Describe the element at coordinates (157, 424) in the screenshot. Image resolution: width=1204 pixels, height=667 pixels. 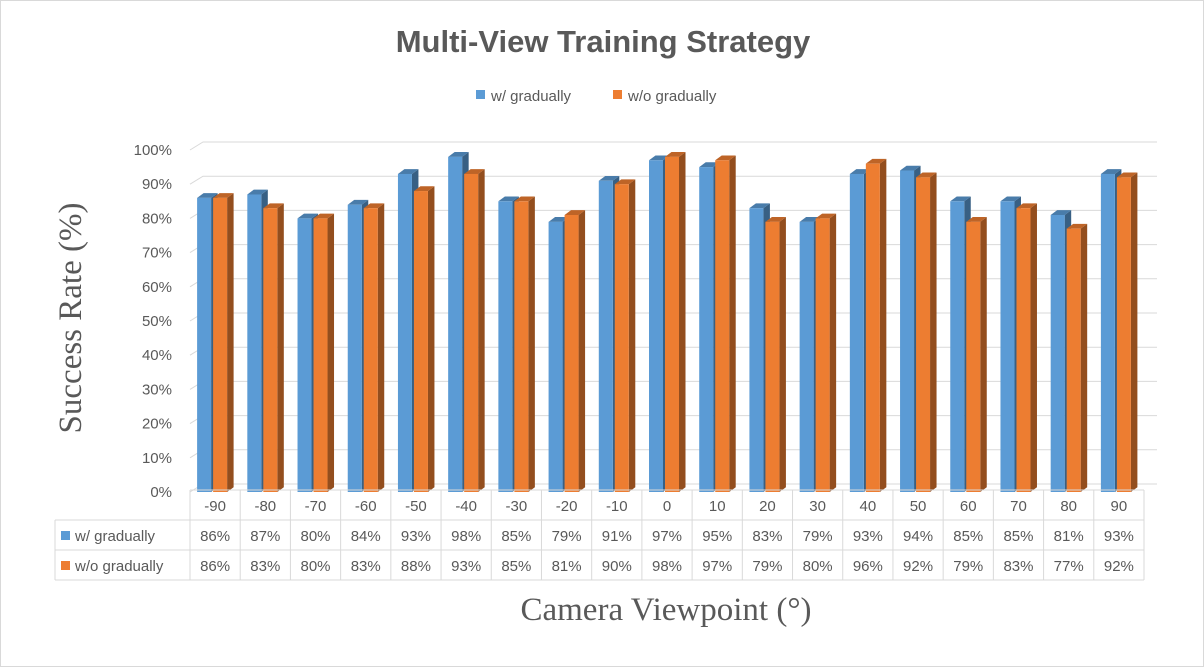
I see `y-tick-label: 20%` at that location.